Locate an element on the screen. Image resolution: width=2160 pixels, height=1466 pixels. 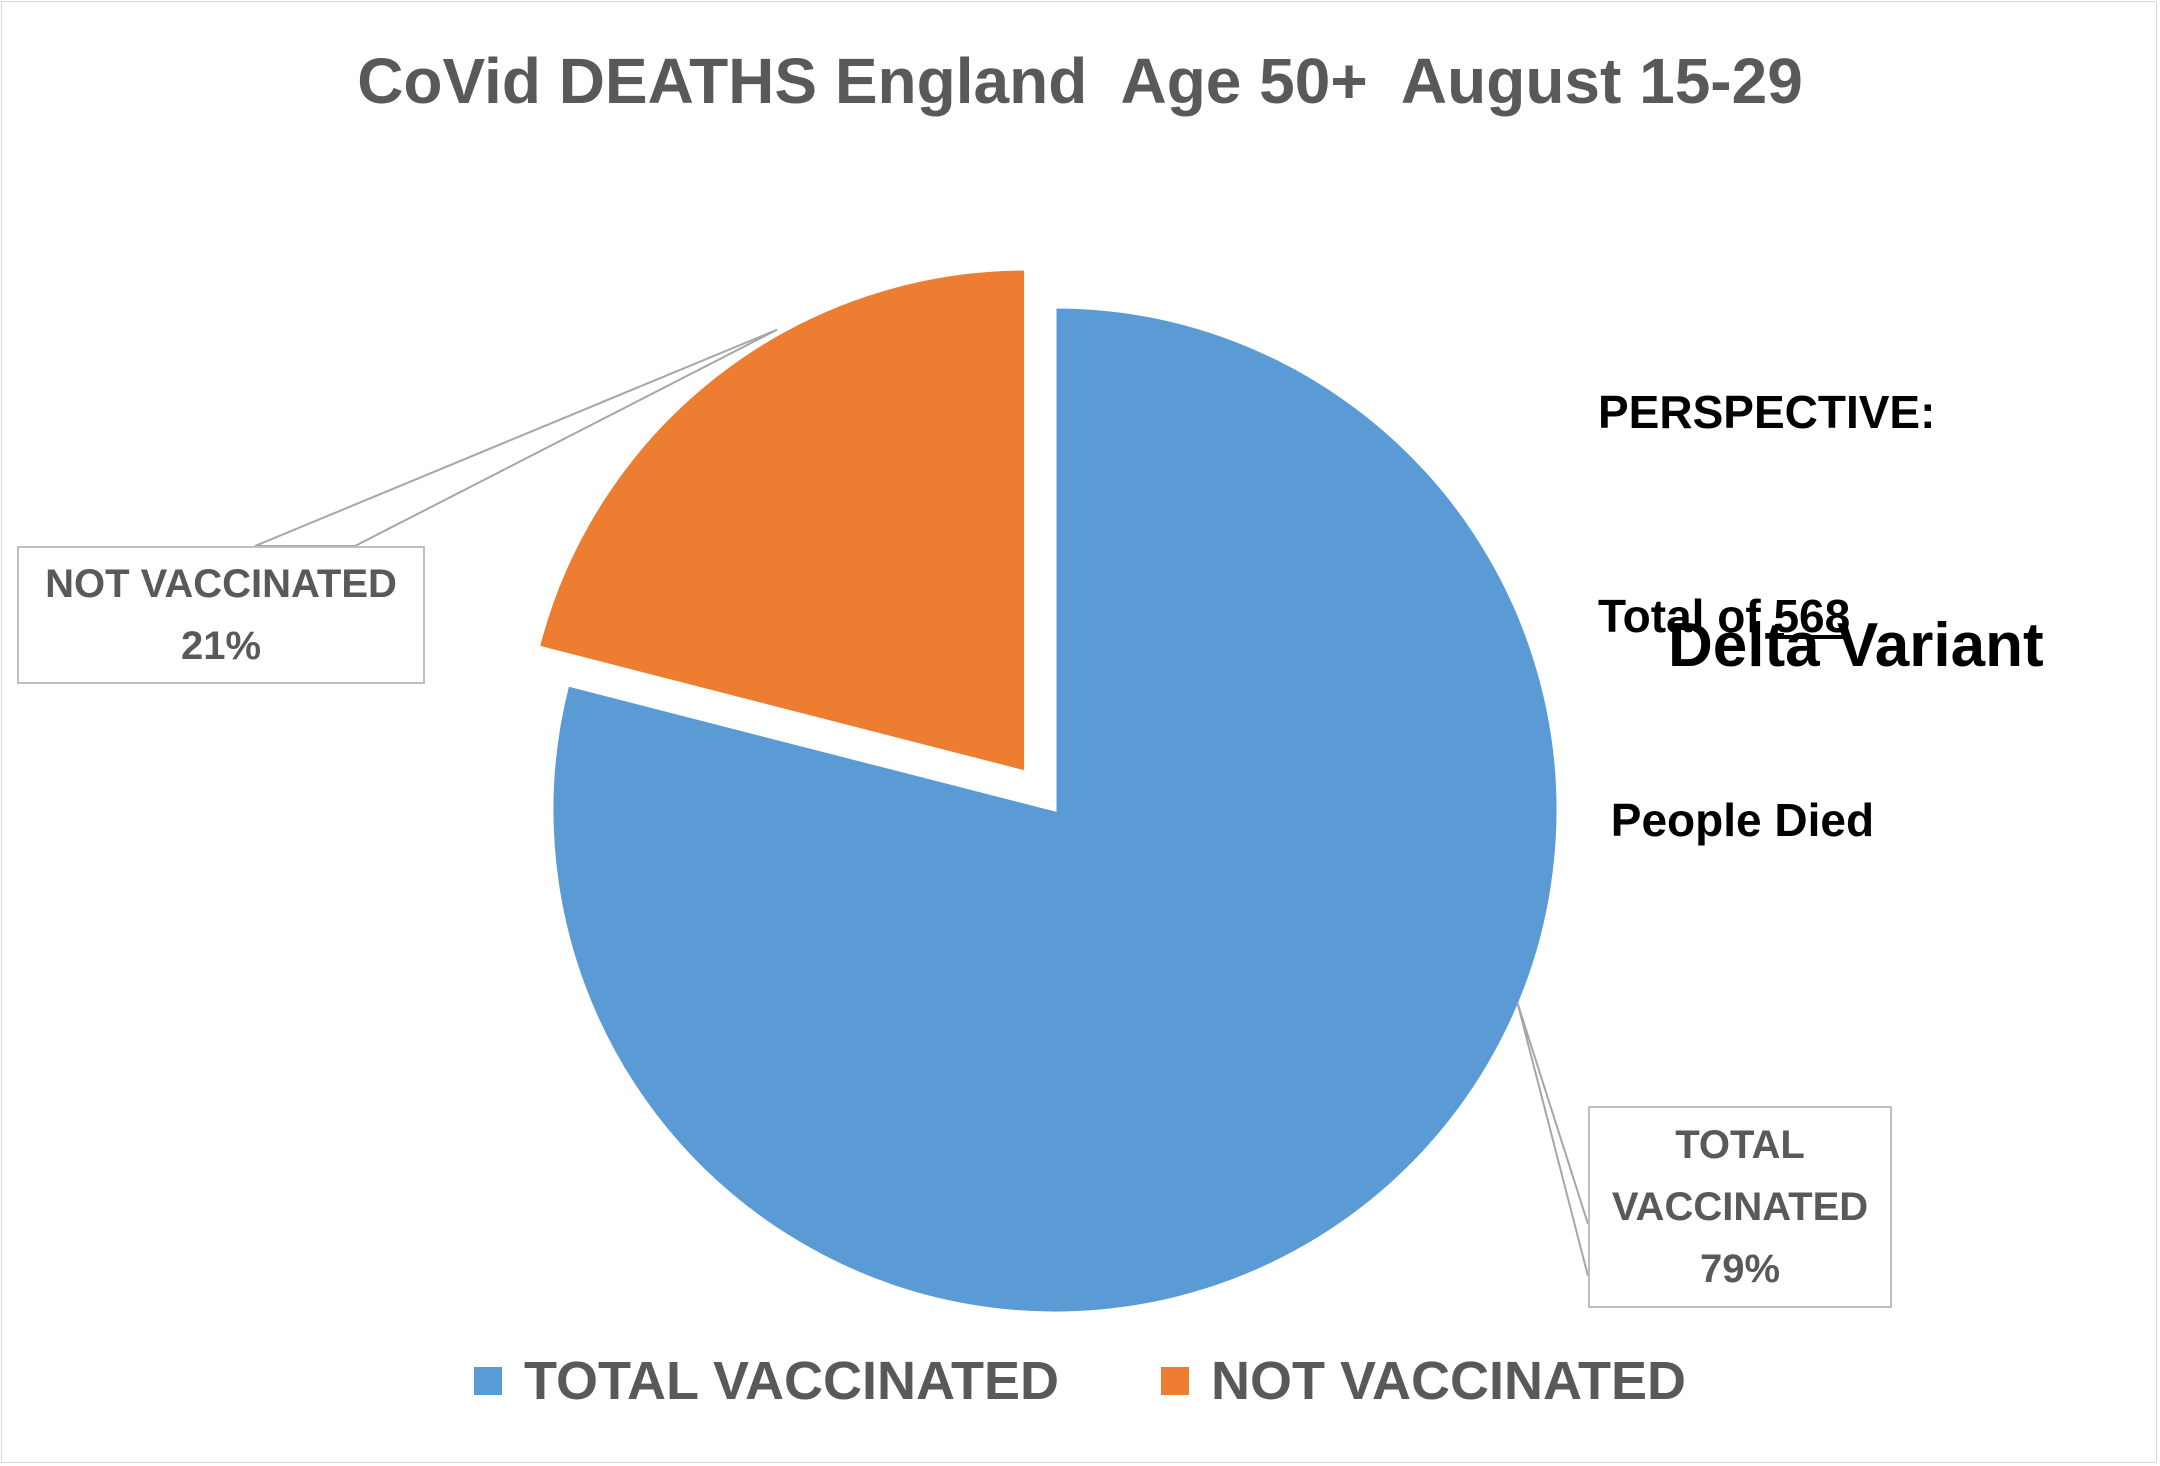
data-label-percent: 21% is located at coordinates (221, 646).